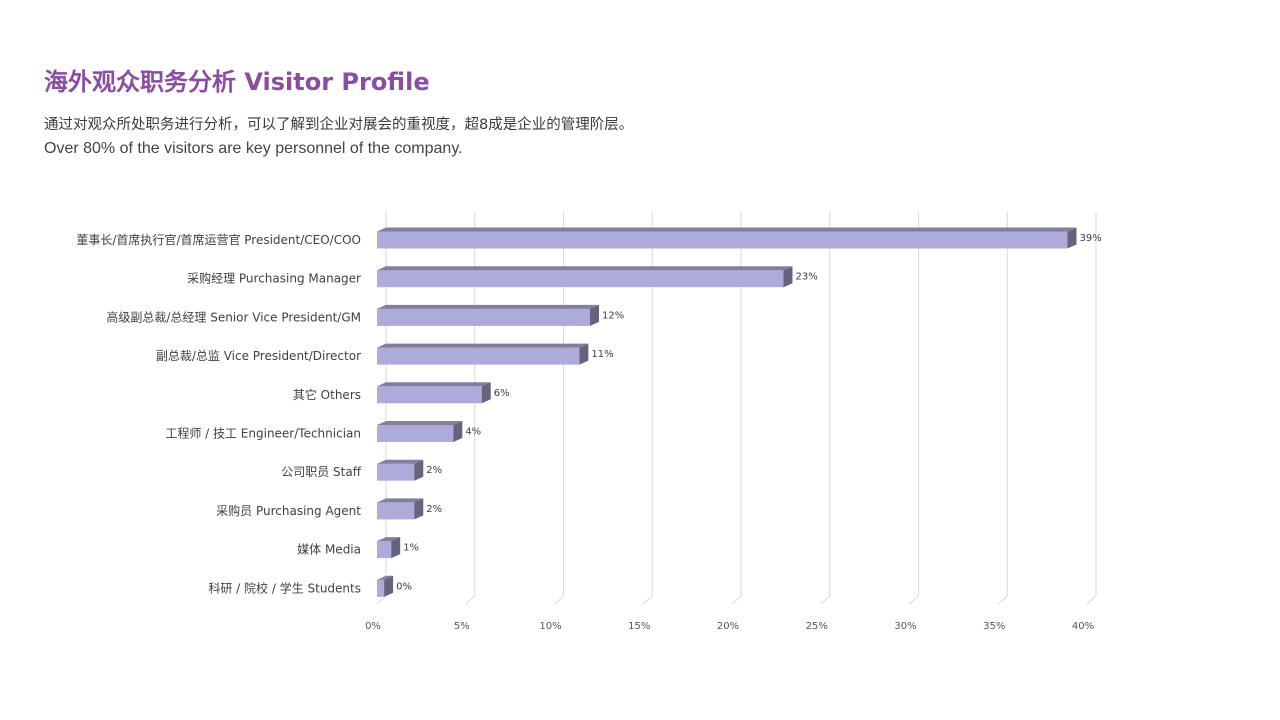 The width and height of the screenshot is (1280, 720). What do you see at coordinates (288, 510) in the screenshot?
I see `category-label: 采购员 Purchasing Agent` at bounding box center [288, 510].